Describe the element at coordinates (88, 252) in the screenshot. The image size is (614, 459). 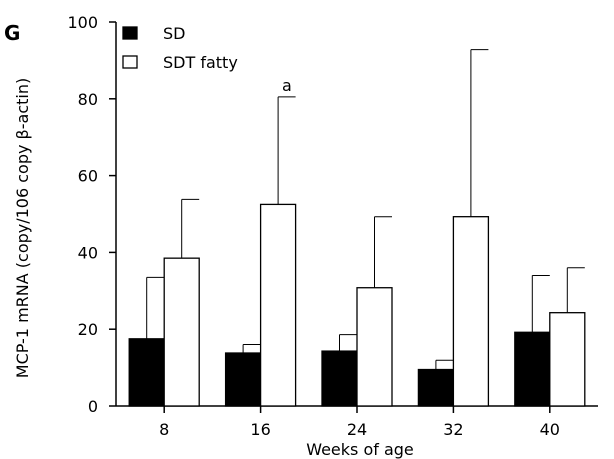
I see `y-tick-label: 40` at that location.